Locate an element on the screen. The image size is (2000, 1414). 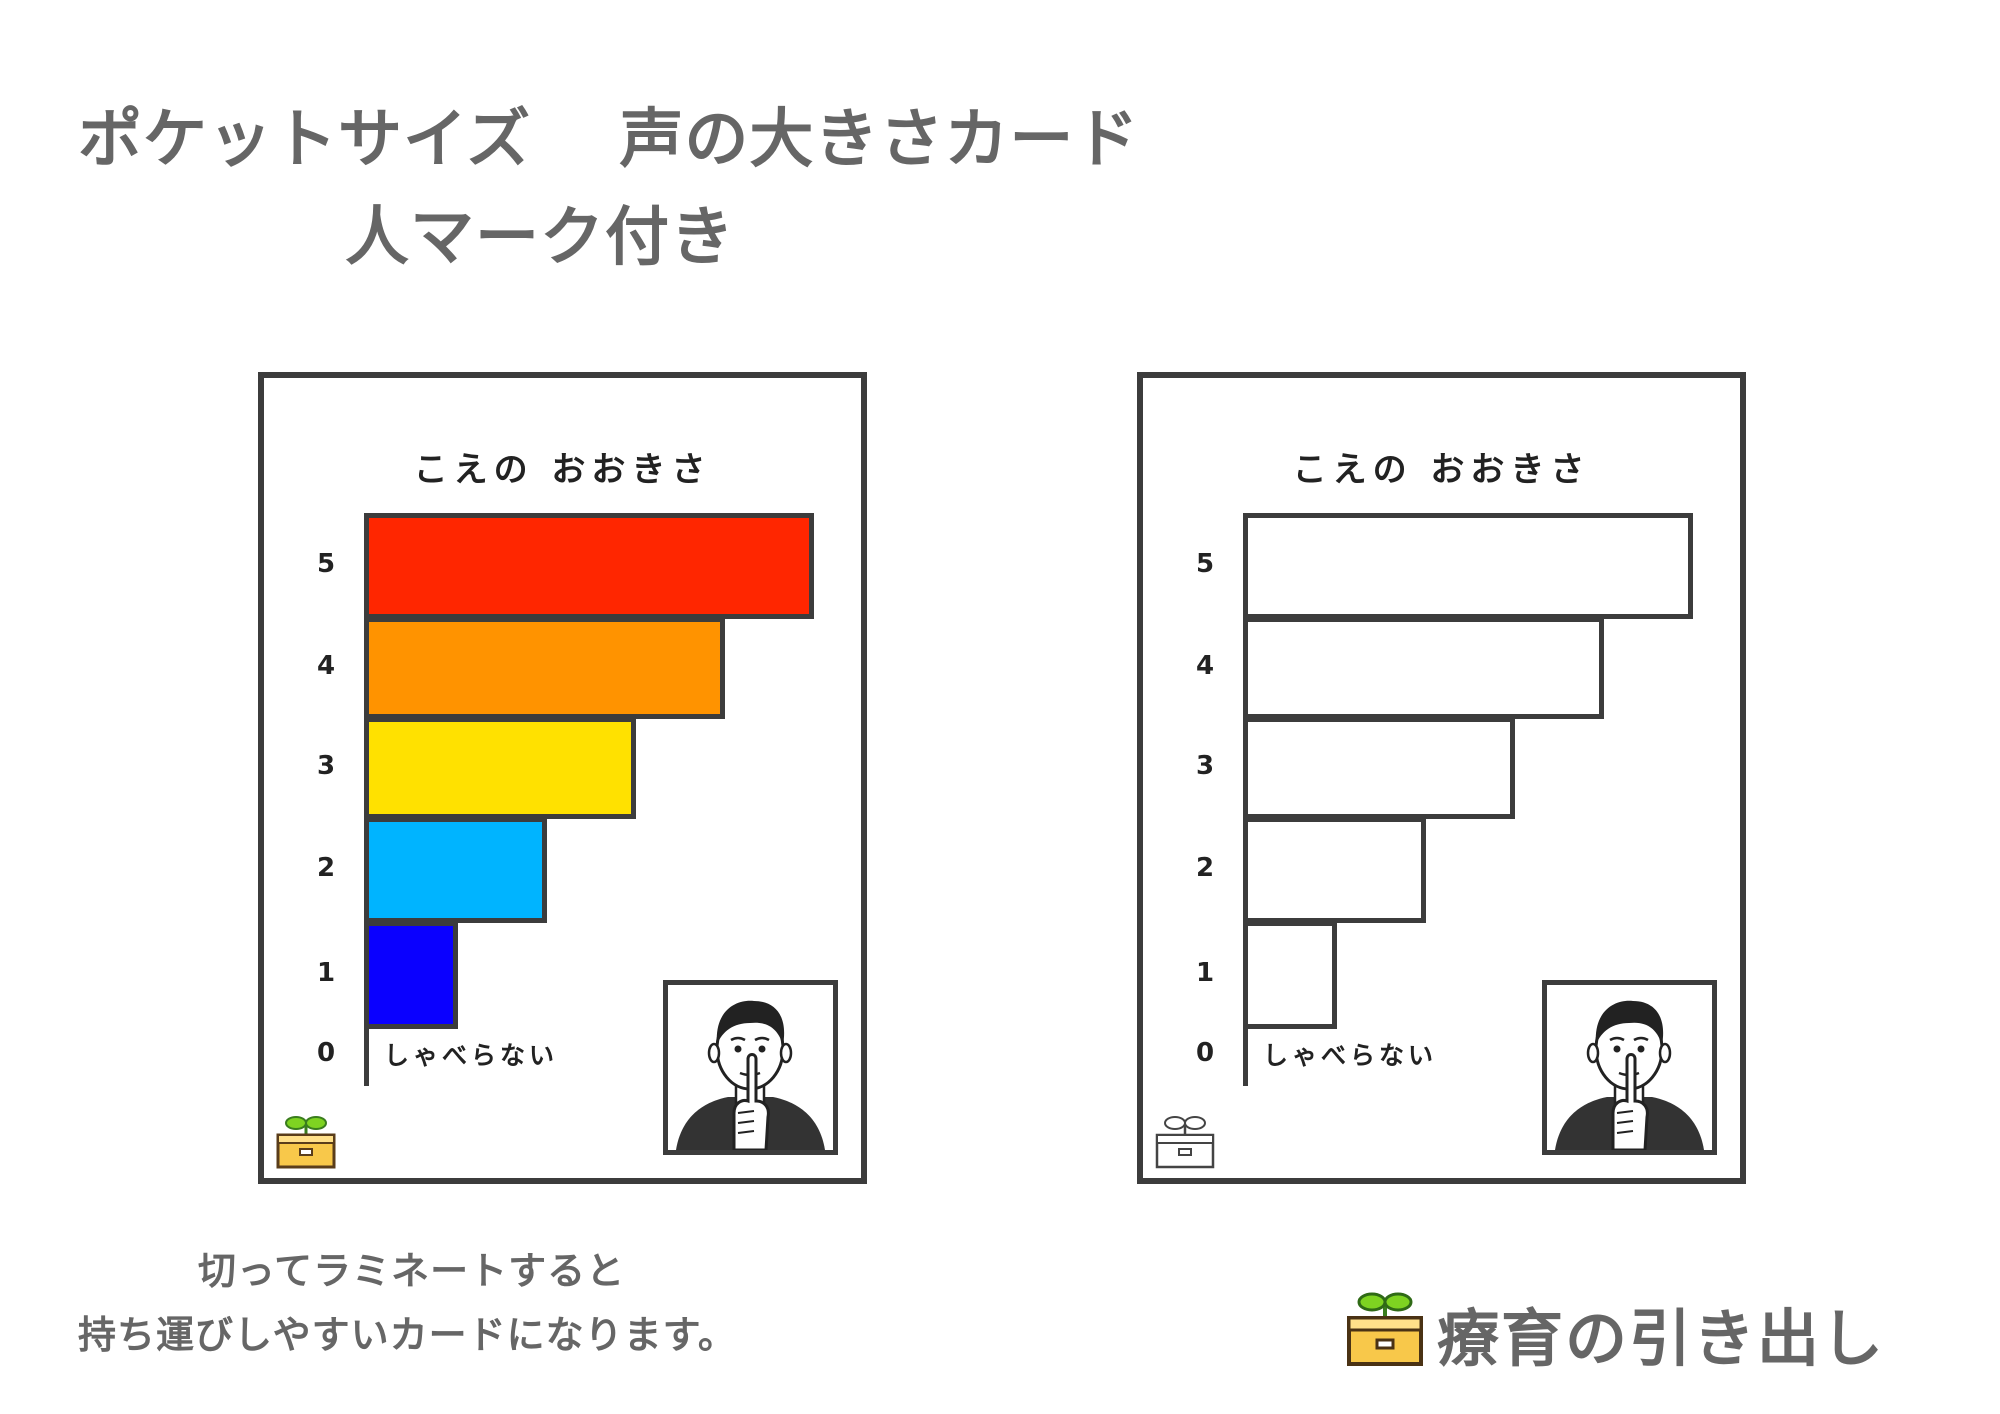
sprout-drawer-icon is located at coordinates (1385, 1329).